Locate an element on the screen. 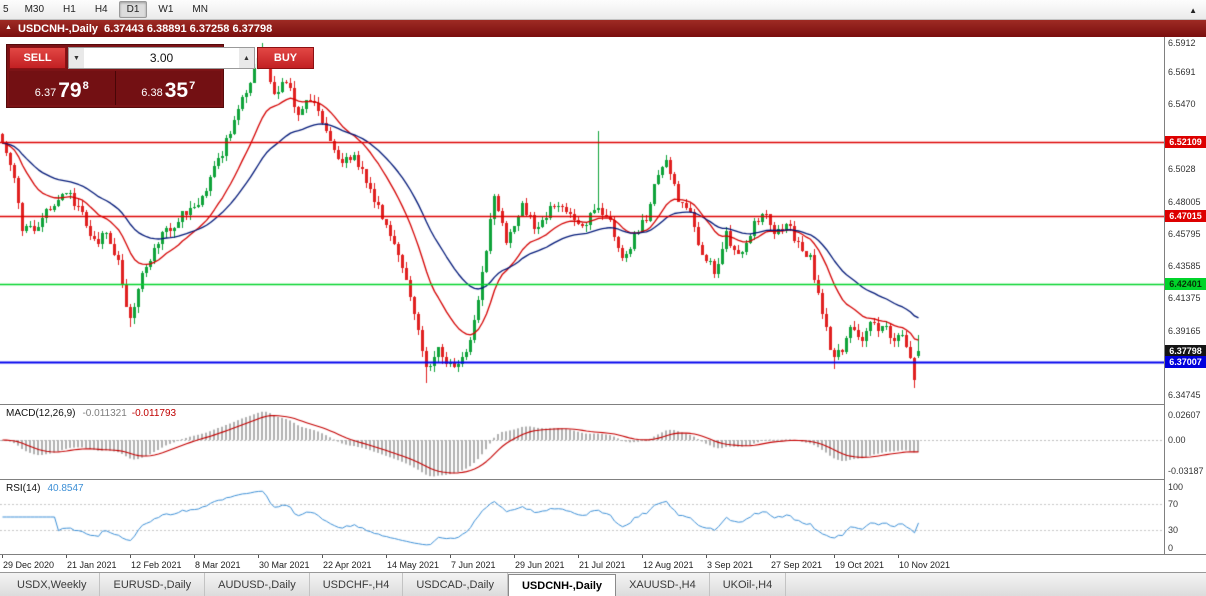 This screenshot has height=596, width=1206. price-scale-label: 6.5470 is located at coordinates (1182, 104).